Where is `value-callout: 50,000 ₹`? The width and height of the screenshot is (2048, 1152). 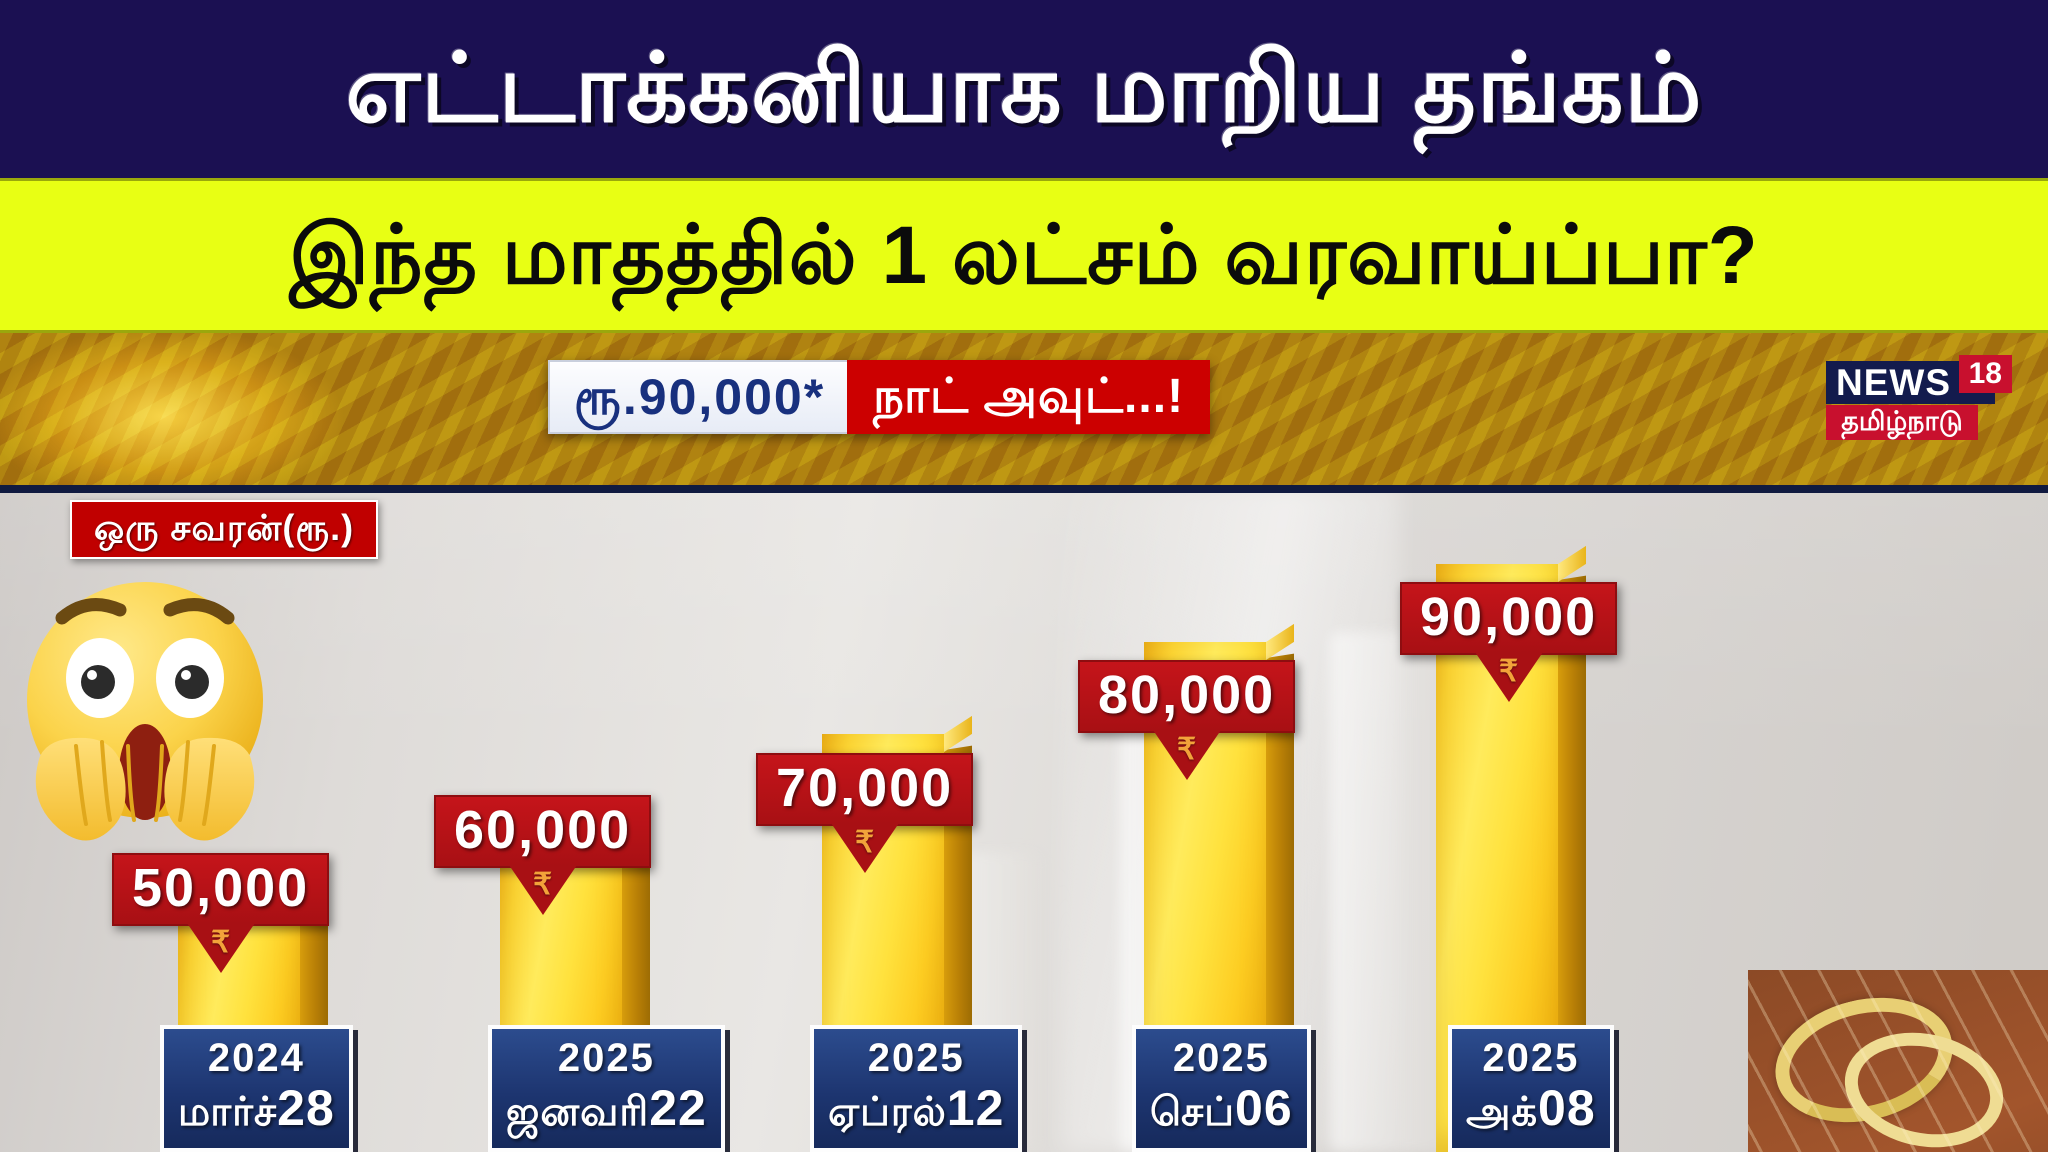 value-callout: 50,000 ₹ is located at coordinates (221, 913).